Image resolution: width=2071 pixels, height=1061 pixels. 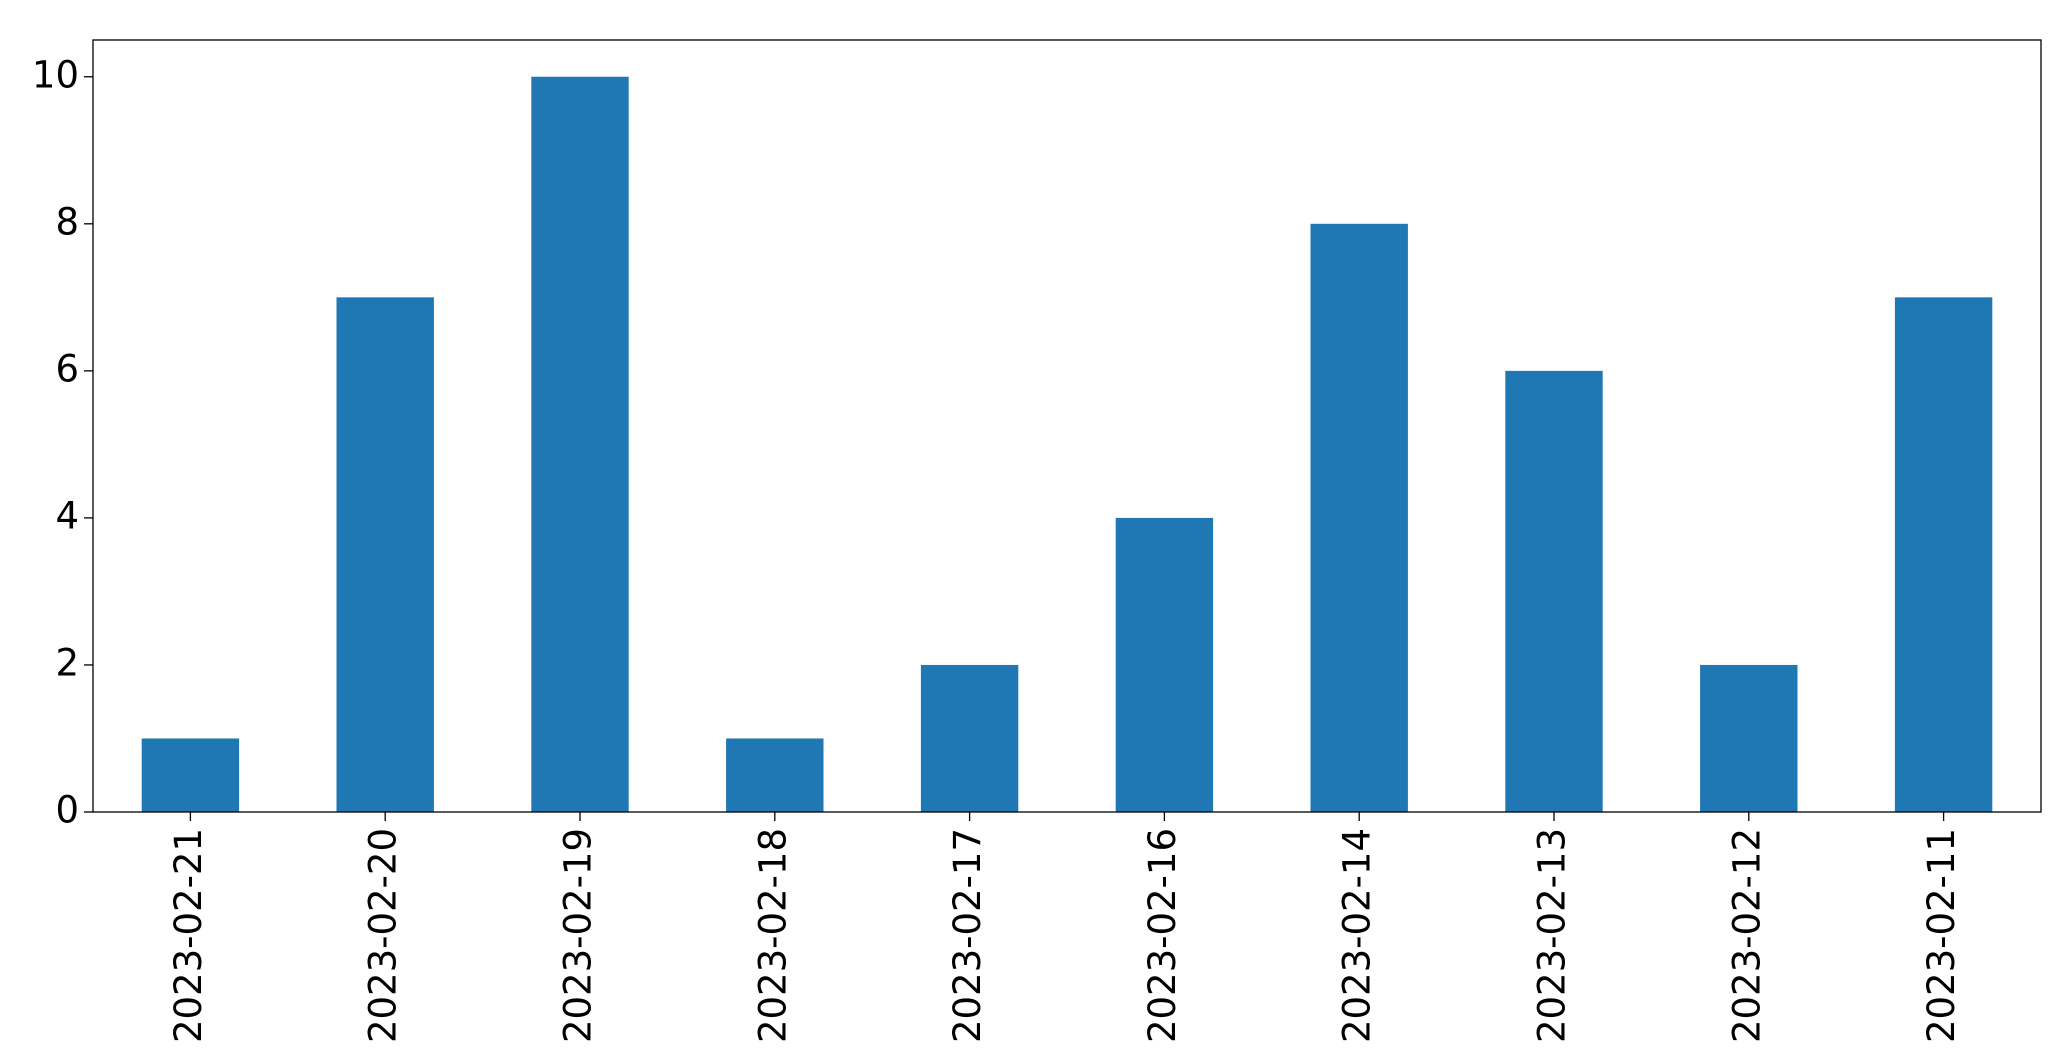 I want to click on x-tick-label: 2023-02-14, so click(x=1357, y=935).